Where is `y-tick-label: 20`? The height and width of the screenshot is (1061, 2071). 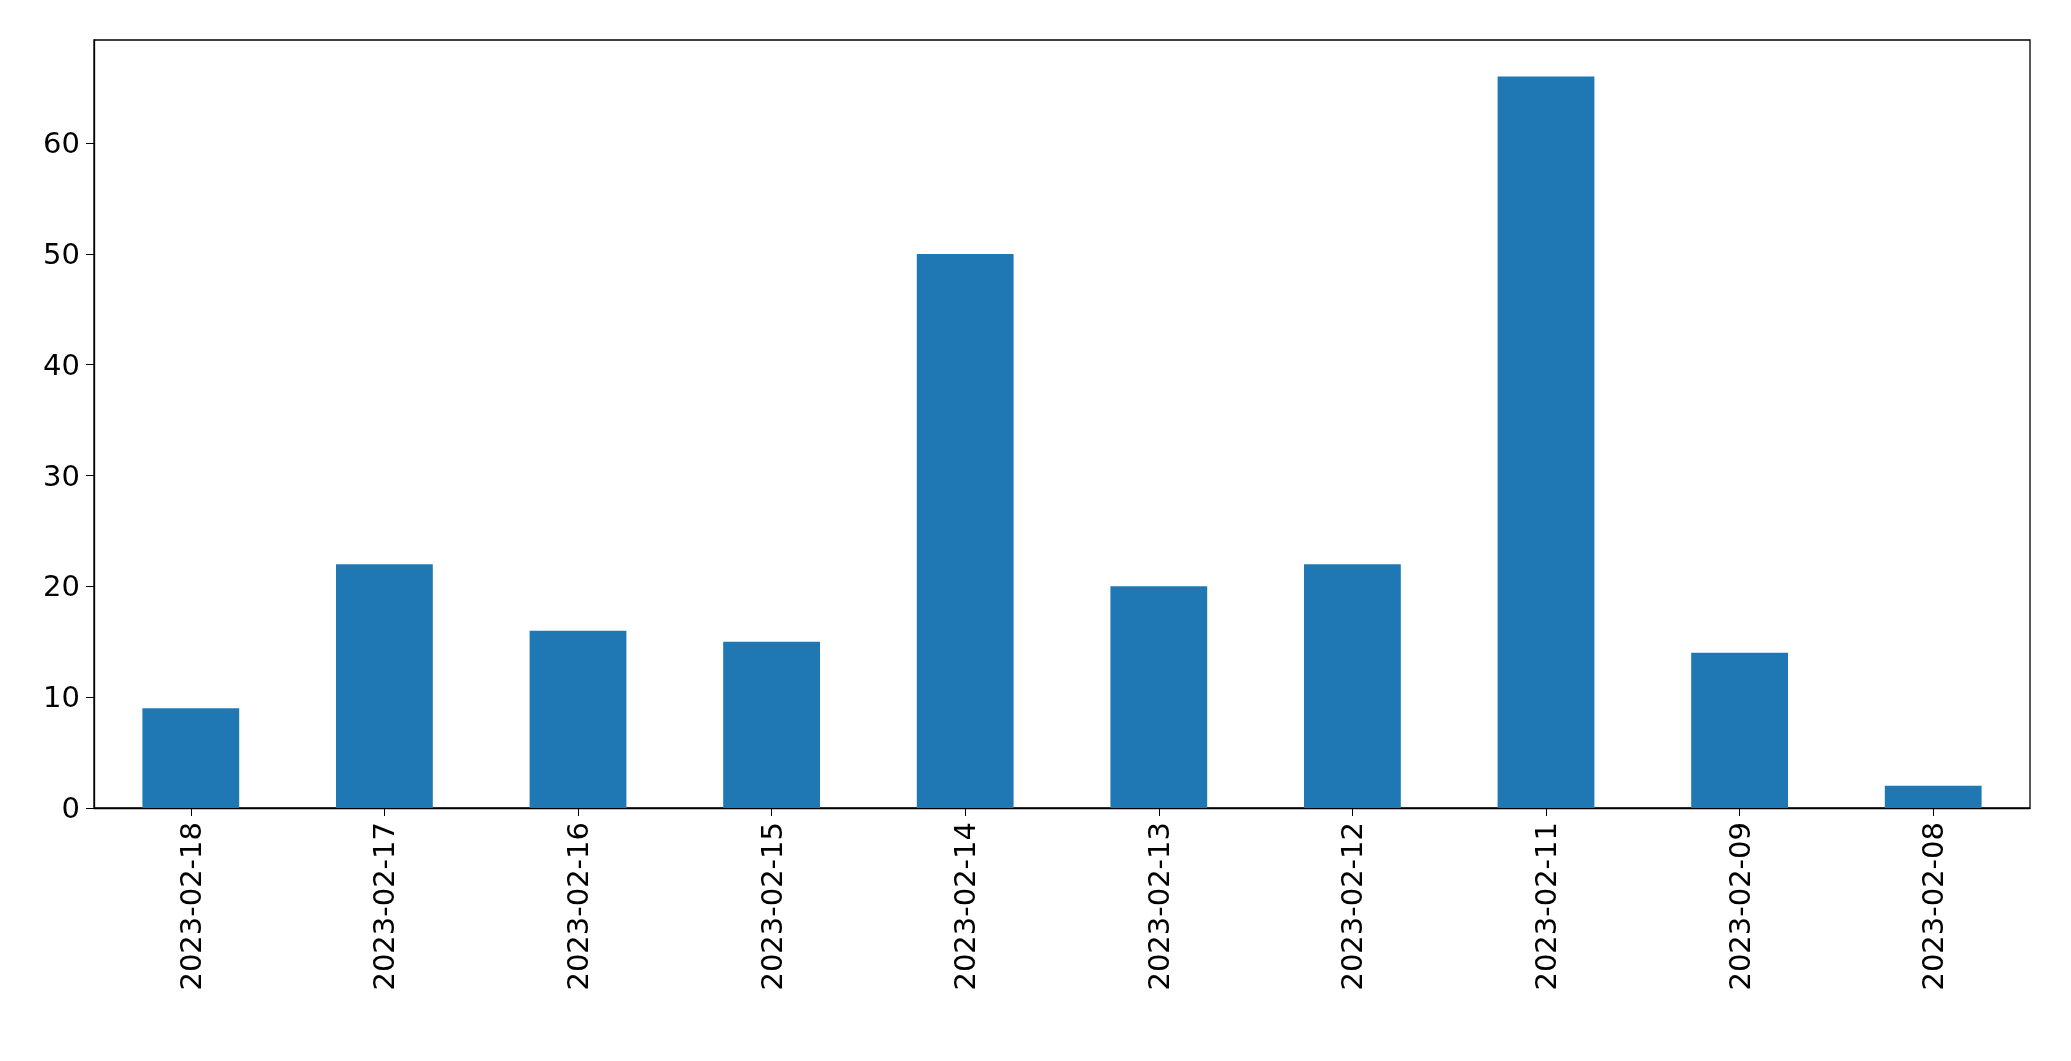 y-tick-label: 20 is located at coordinates (61, 586).